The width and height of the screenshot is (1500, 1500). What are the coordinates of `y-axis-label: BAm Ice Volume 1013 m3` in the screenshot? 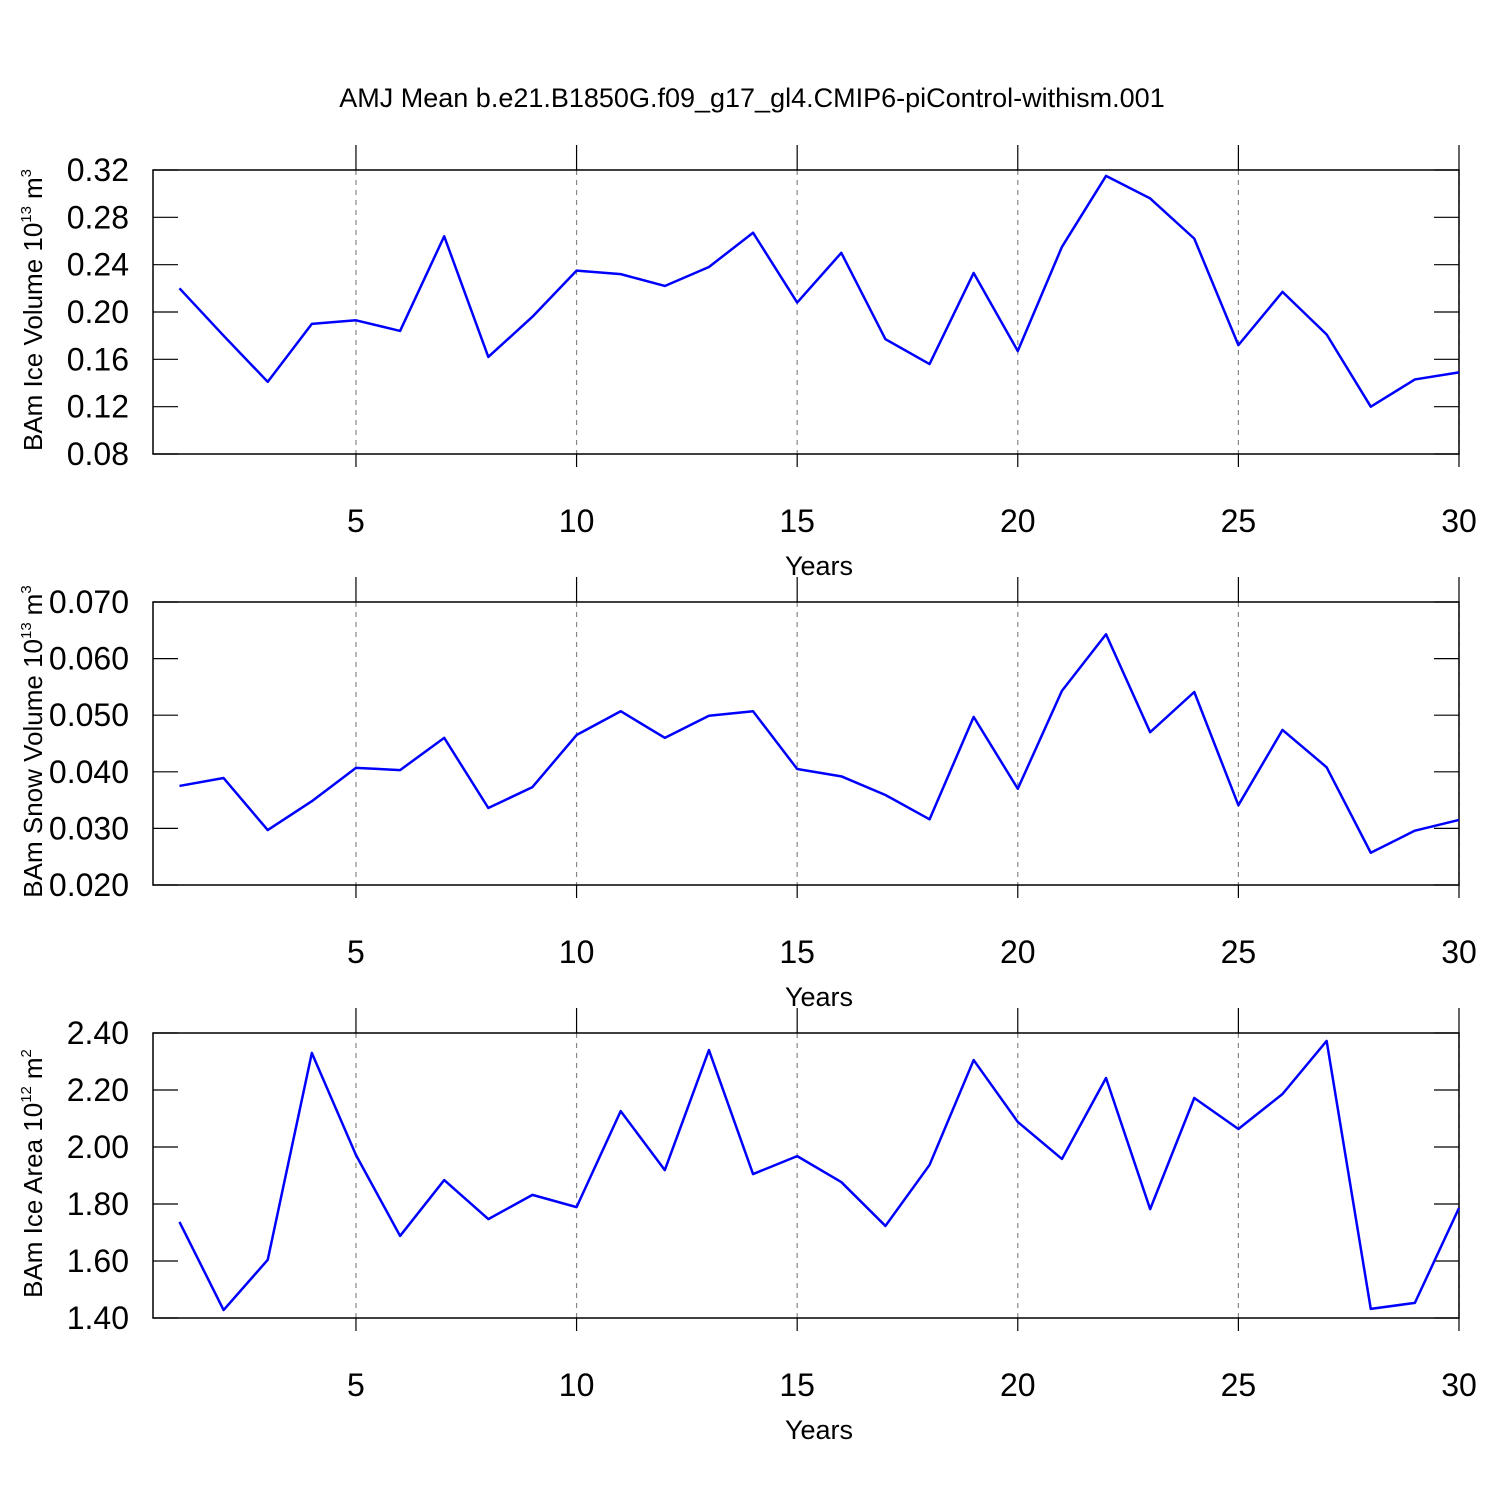 It's located at (33, 310).